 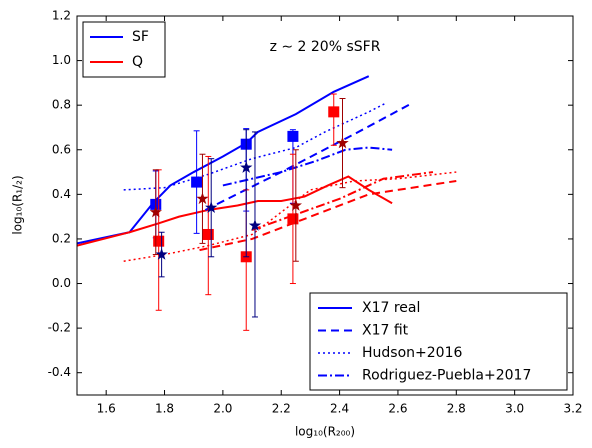 I want to click on y-tick-label: 0.0, so click(x=61, y=283).